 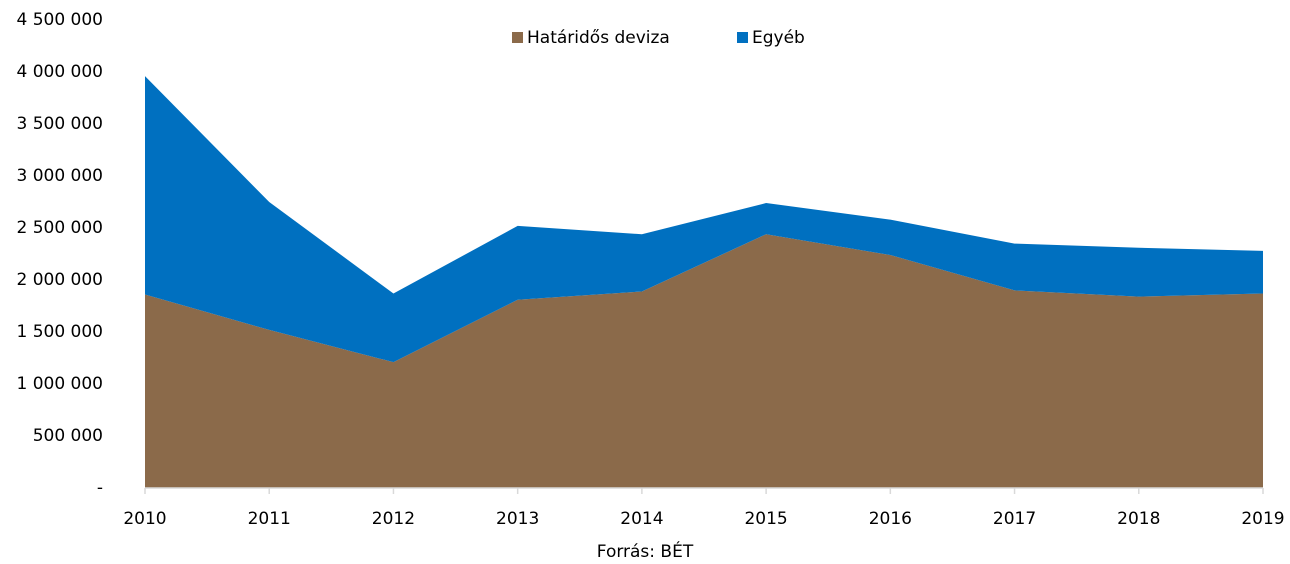 What do you see at coordinates (1138, 519) in the screenshot?
I see `x-tick-label: 2018` at bounding box center [1138, 519].